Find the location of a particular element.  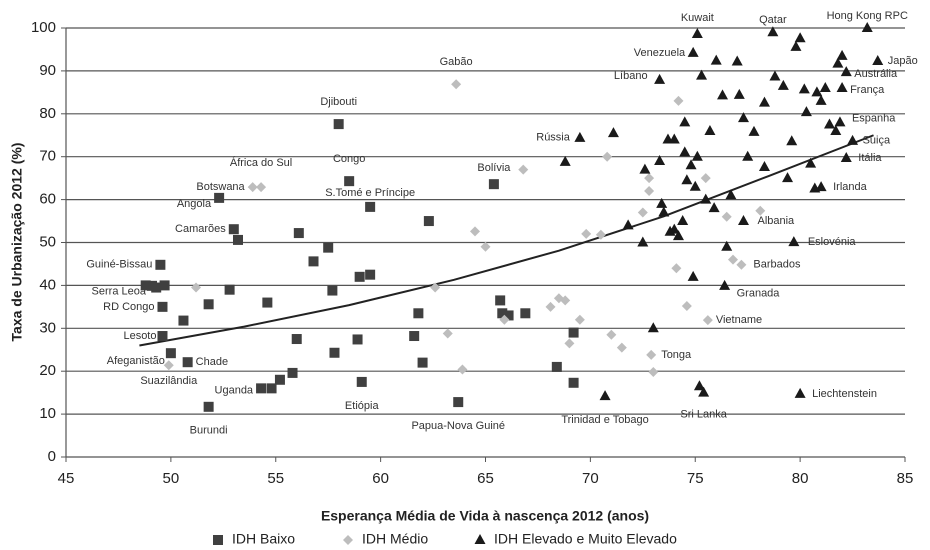

point-label: África do Sul is located at coordinates (261, 162).